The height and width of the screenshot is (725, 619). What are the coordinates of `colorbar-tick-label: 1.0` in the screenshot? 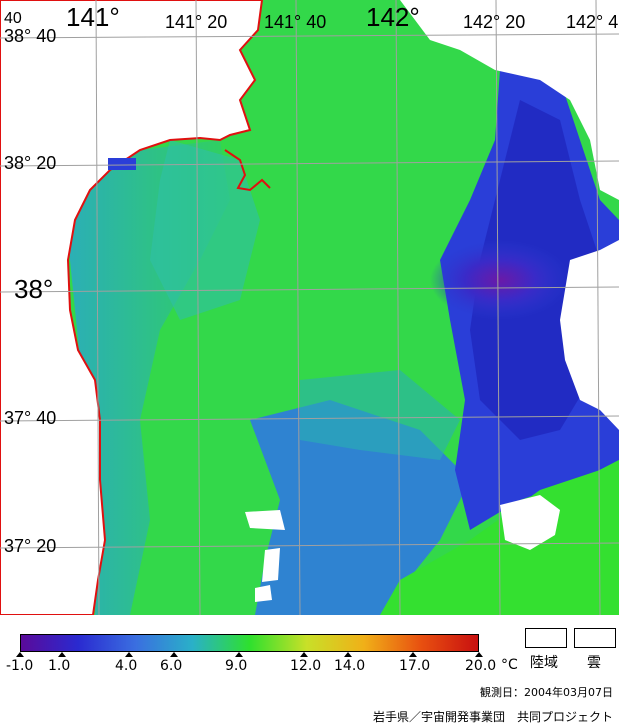 It's located at (59, 666).